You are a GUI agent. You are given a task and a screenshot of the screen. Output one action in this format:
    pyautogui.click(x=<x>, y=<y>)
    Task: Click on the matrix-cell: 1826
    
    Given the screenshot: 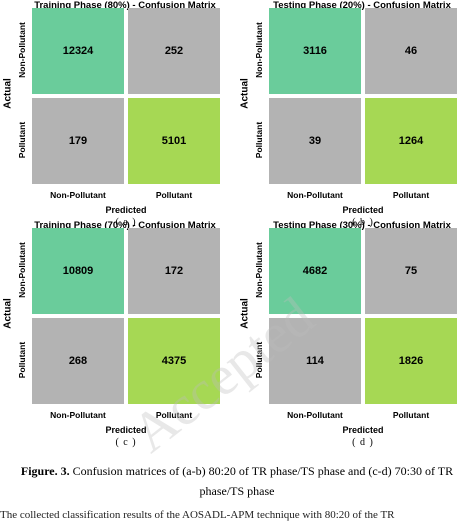 What is the action you would take?
    pyautogui.click(x=411, y=361)
    